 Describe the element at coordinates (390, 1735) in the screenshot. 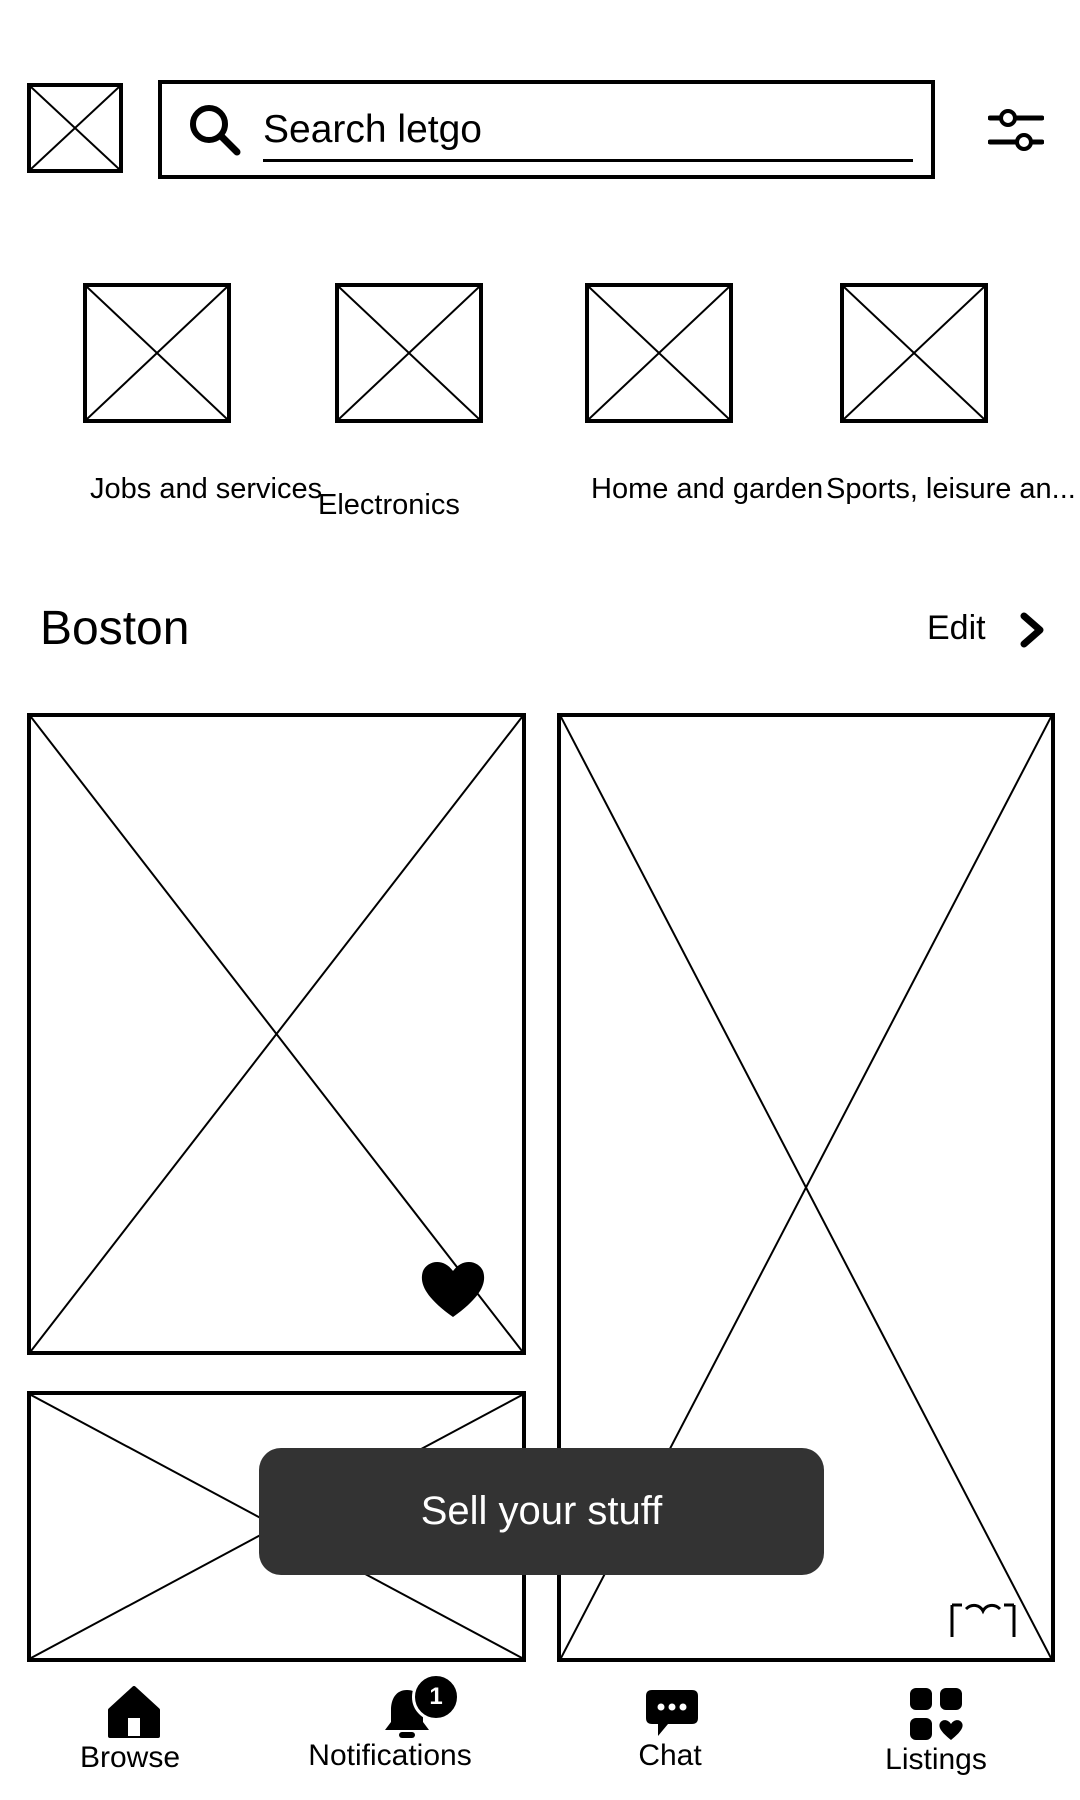

I see `nav-item-notifications: Notifications` at that location.